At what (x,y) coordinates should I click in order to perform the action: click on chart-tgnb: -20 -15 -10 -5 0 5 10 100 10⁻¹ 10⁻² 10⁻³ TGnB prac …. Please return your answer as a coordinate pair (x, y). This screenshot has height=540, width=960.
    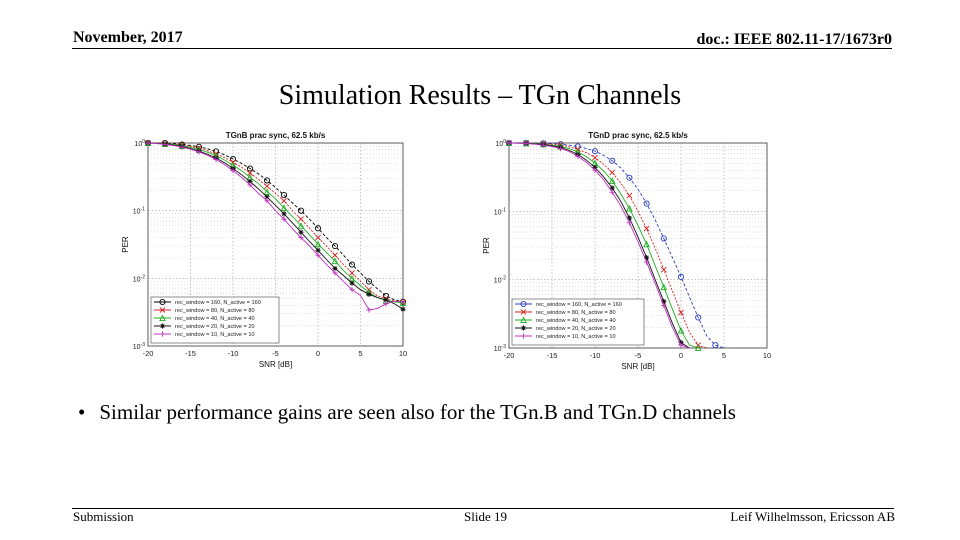
    Looking at the image, I should click on (264, 250).